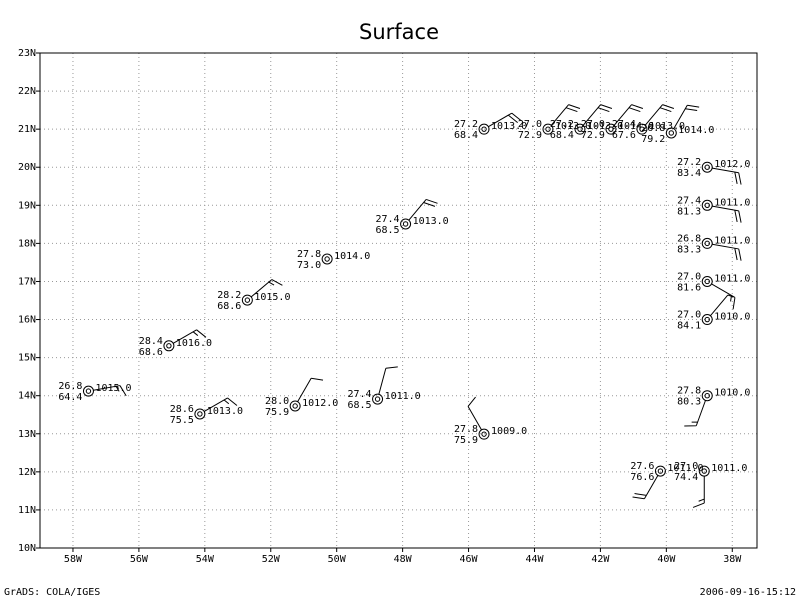 This screenshot has width=800, height=600. I want to click on x-tick-label: 50W, so click(337, 559).